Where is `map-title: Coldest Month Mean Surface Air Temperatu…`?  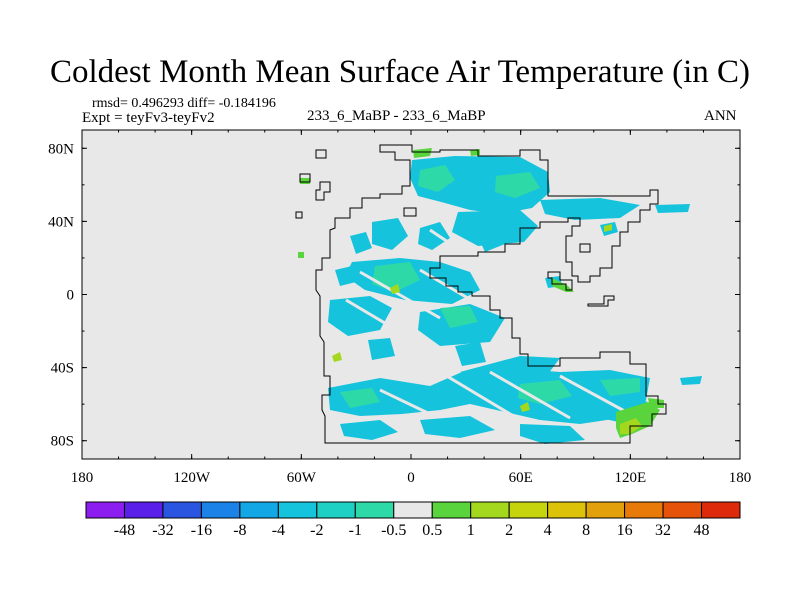
map-title: Coldest Month Mean Surface Air Temperatu… is located at coordinates (400, 72).